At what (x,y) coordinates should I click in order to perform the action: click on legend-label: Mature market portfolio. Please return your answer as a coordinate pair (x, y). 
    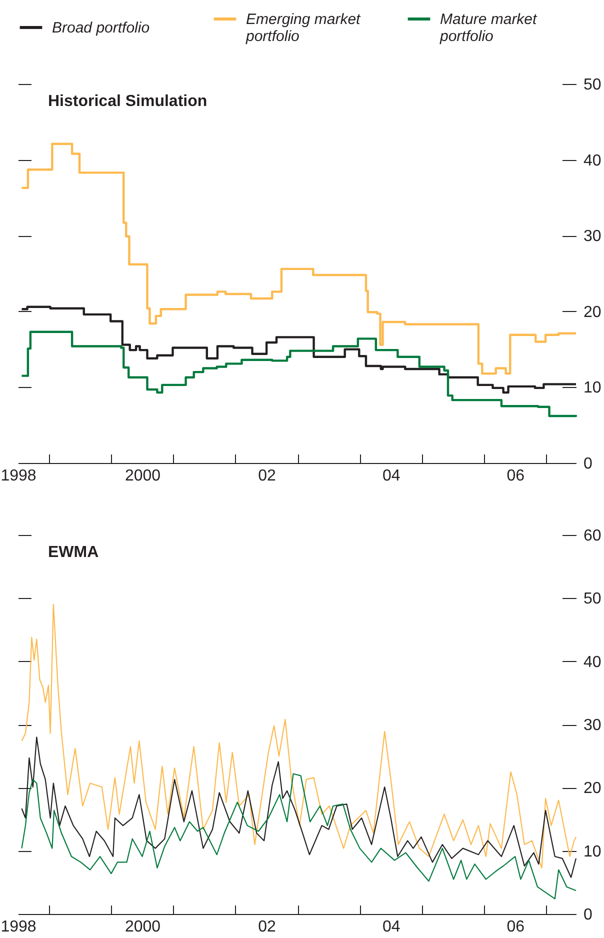
    Looking at the image, I should click on (488, 28).